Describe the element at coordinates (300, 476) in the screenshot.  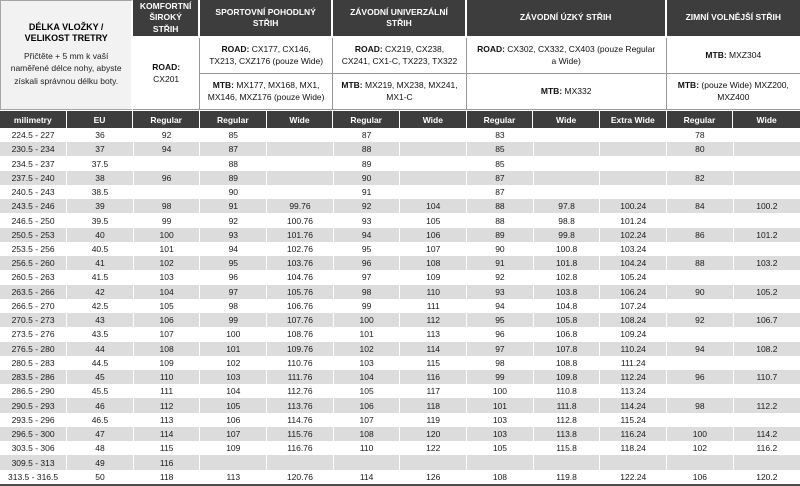
I see `size-value-cell: 120.76` at that location.